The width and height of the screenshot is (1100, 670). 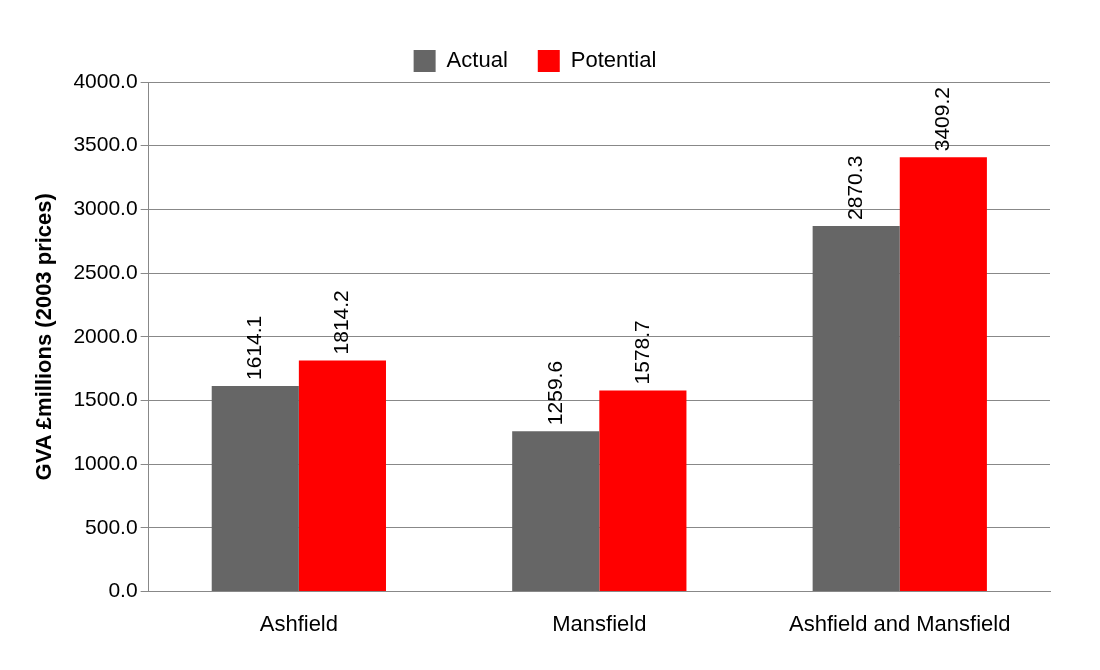 What do you see at coordinates (641, 352) in the screenshot?
I see `data-label: 1578.7` at bounding box center [641, 352].